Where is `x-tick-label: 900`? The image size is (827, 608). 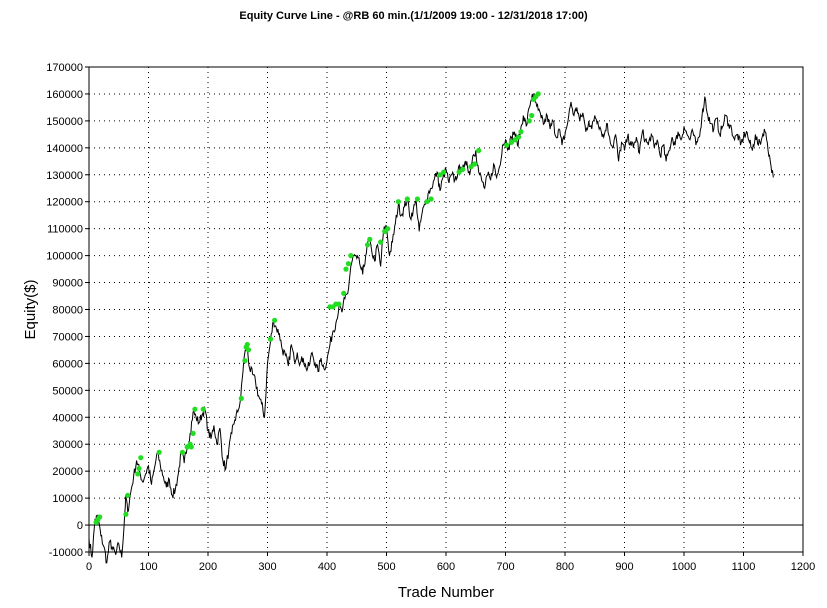
x-tick-label: 900 is located at coordinates (624, 567).